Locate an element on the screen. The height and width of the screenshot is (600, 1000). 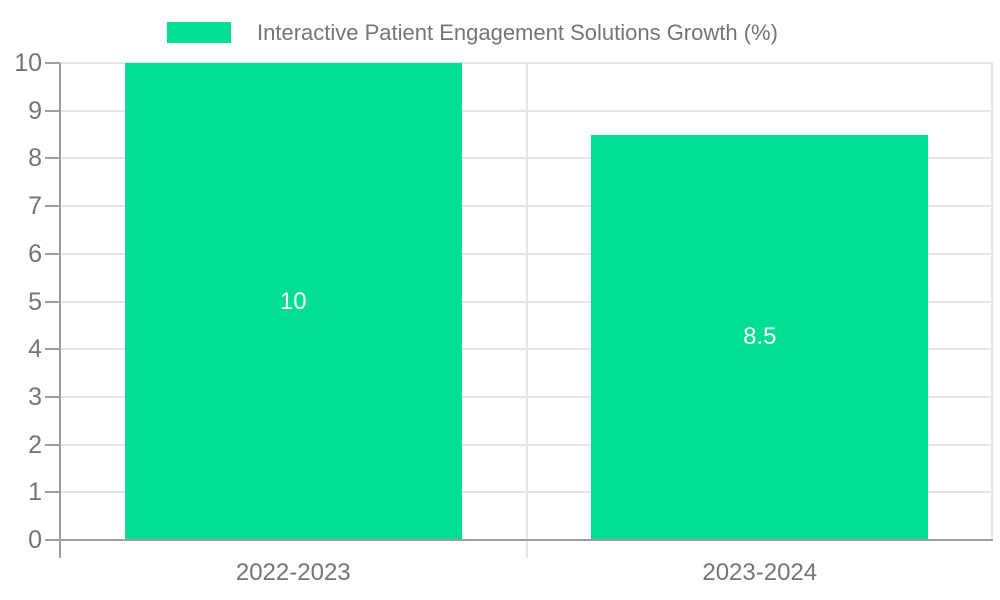
y-axis-tick-label: 7 is located at coordinates (35, 206).